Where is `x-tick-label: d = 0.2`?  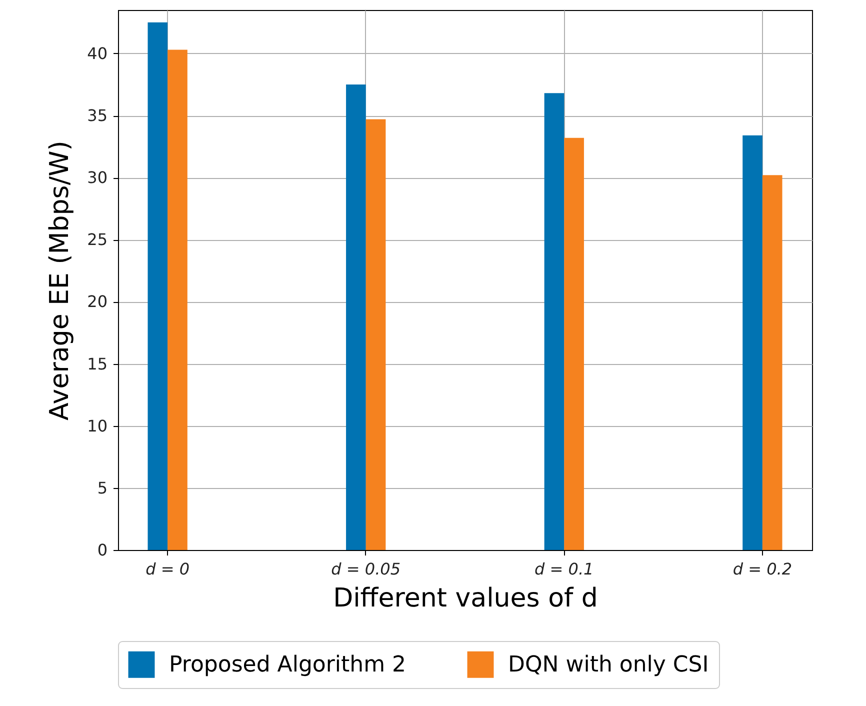 x-tick-label: d = 0.2 is located at coordinates (762, 569).